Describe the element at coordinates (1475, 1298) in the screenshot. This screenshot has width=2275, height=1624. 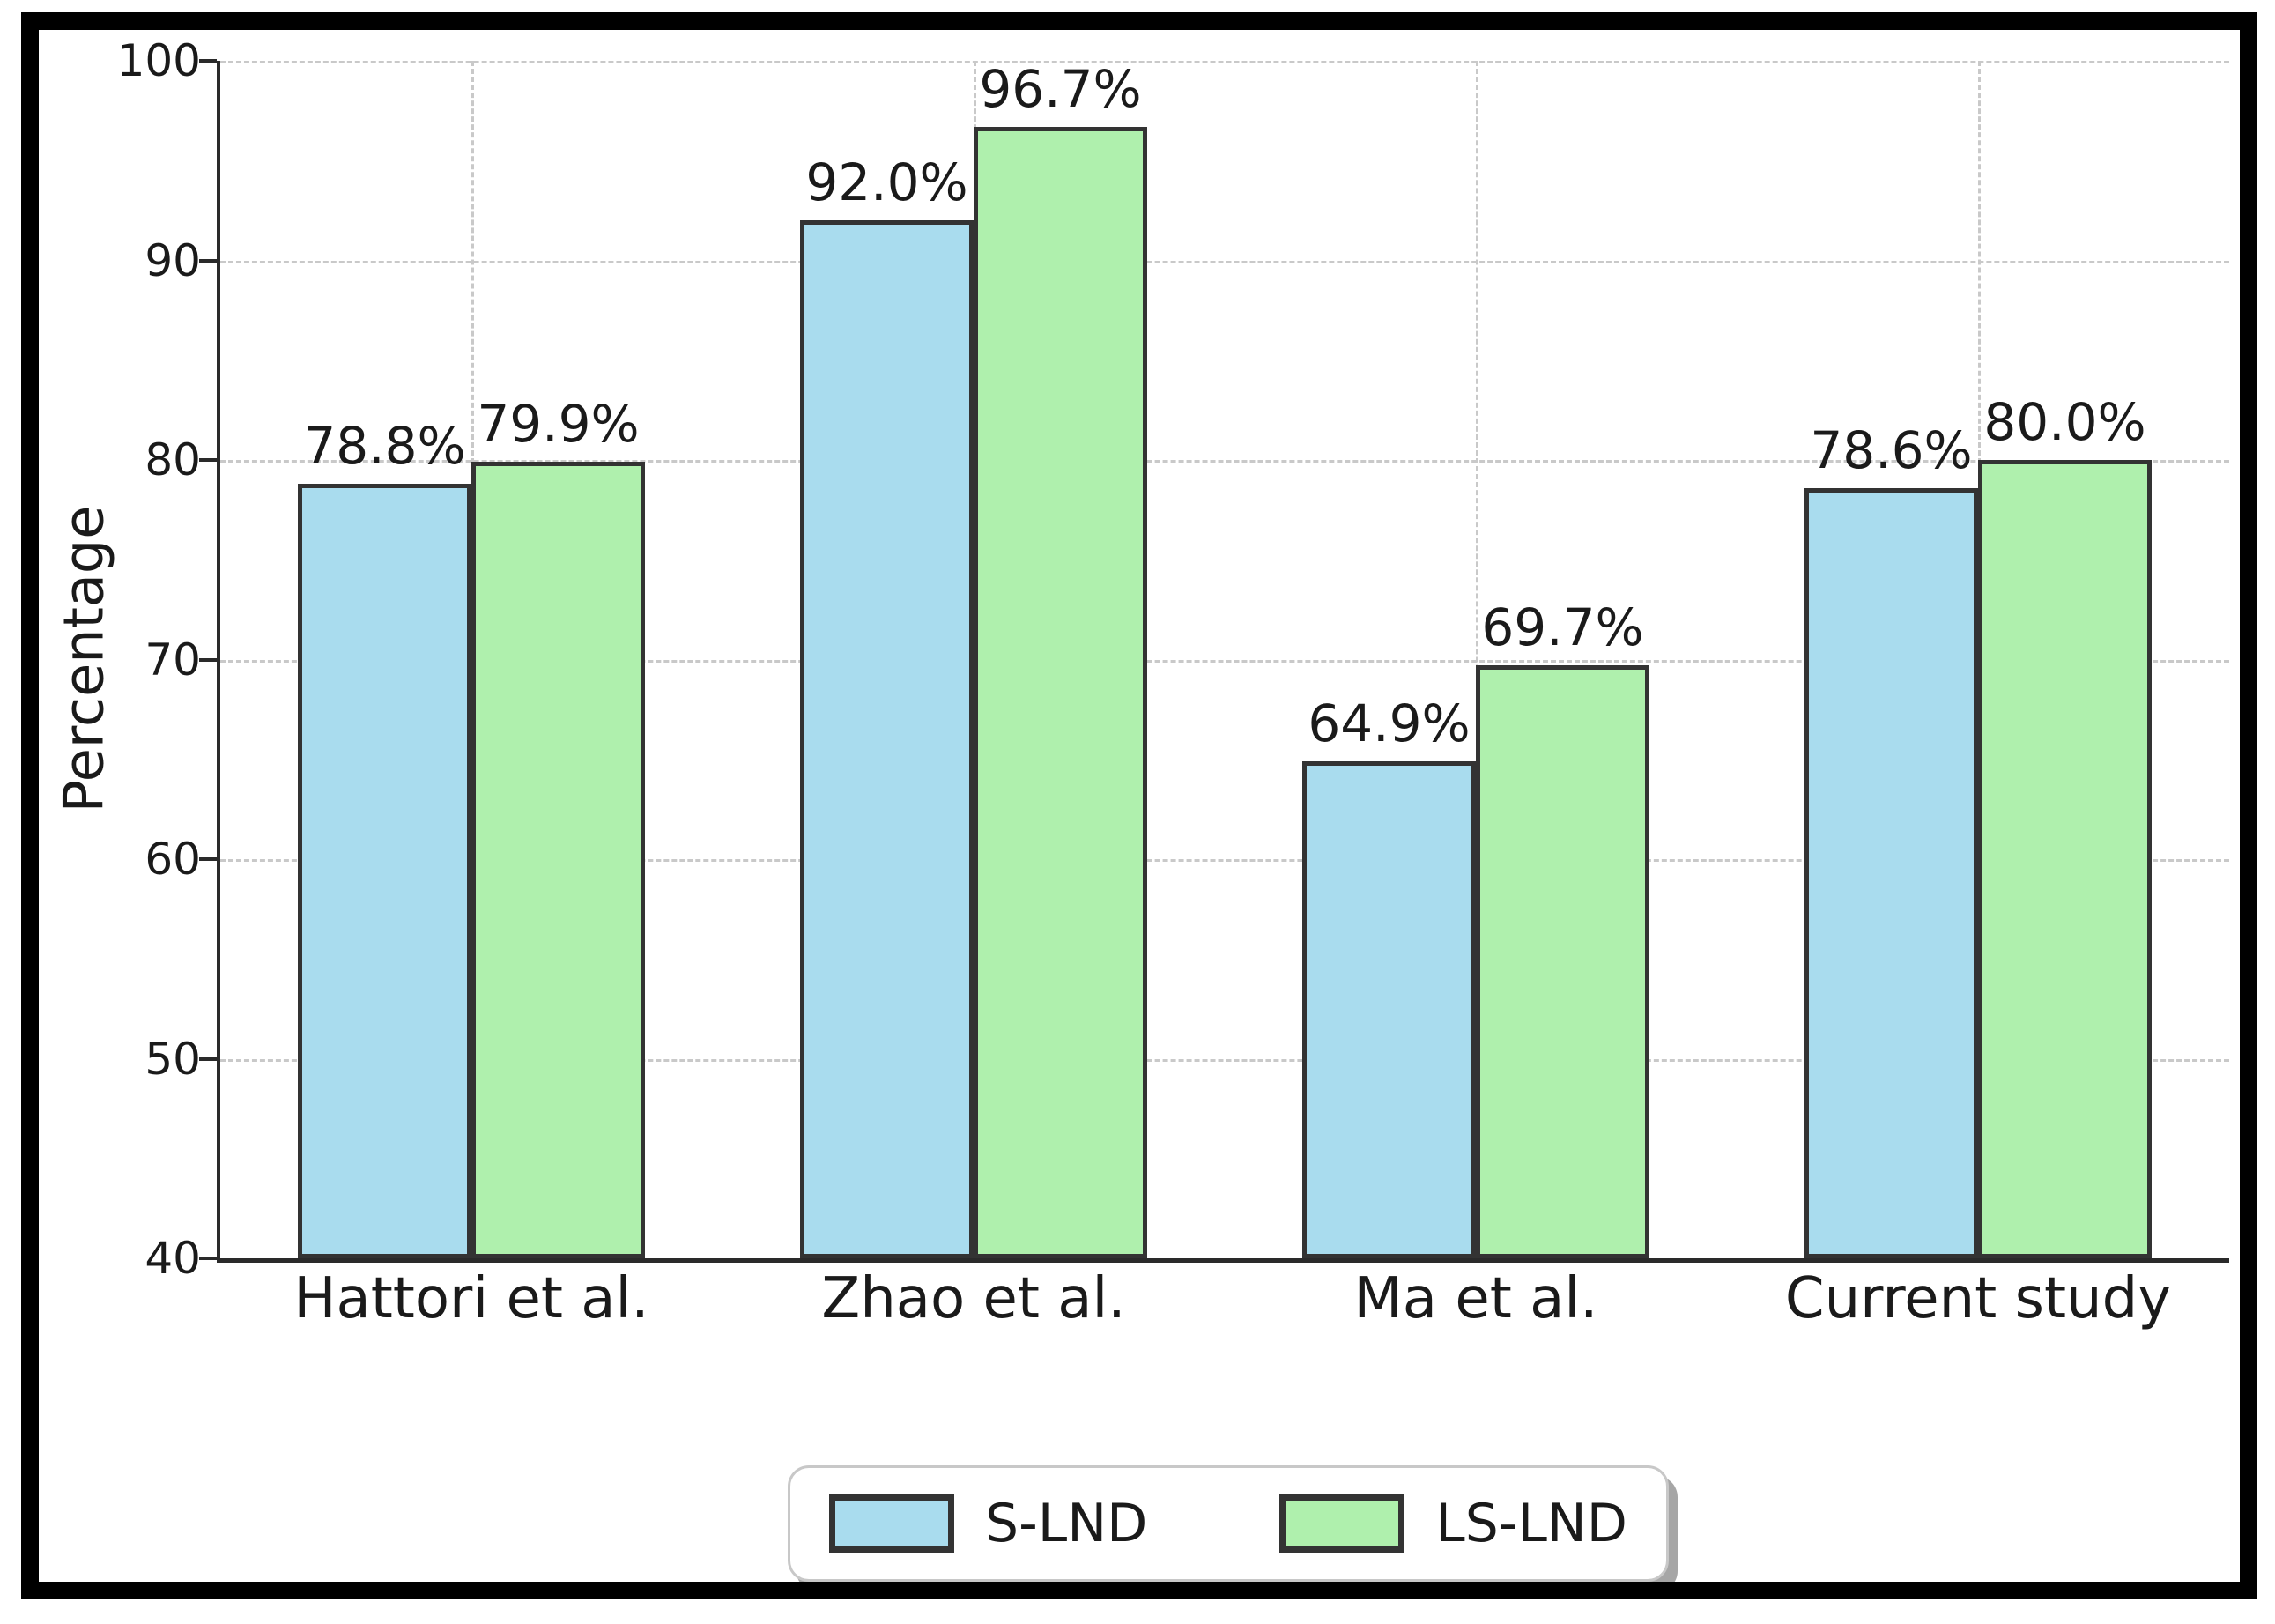
I see `x-category-label: Ma et al.` at that location.